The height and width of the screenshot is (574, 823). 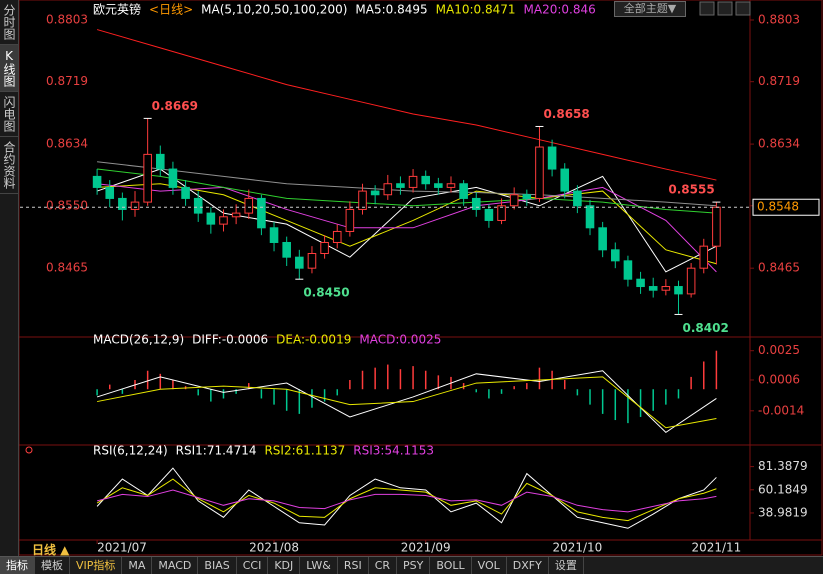 I want to click on bottom-tab: 设置, so click(x=566, y=565).